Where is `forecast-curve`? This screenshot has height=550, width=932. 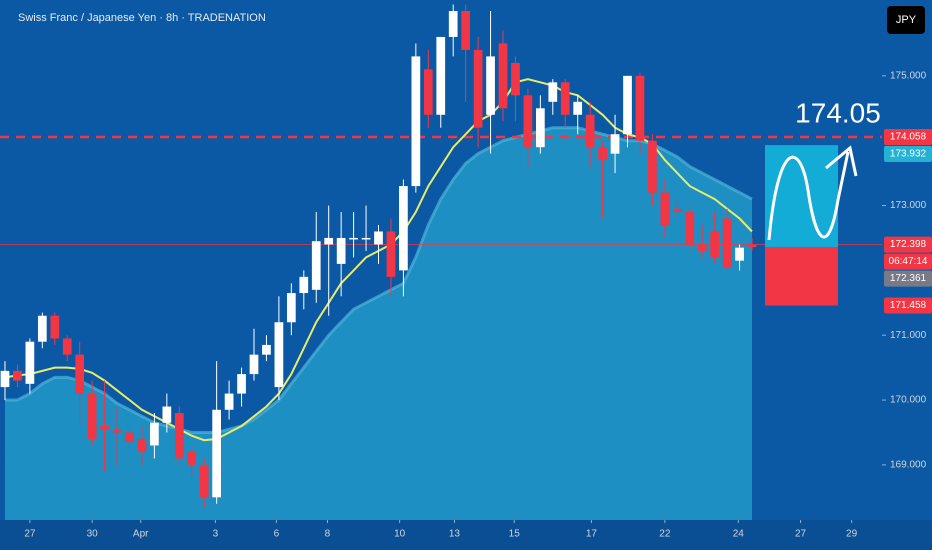 forecast-curve is located at coordinates (808, 196).